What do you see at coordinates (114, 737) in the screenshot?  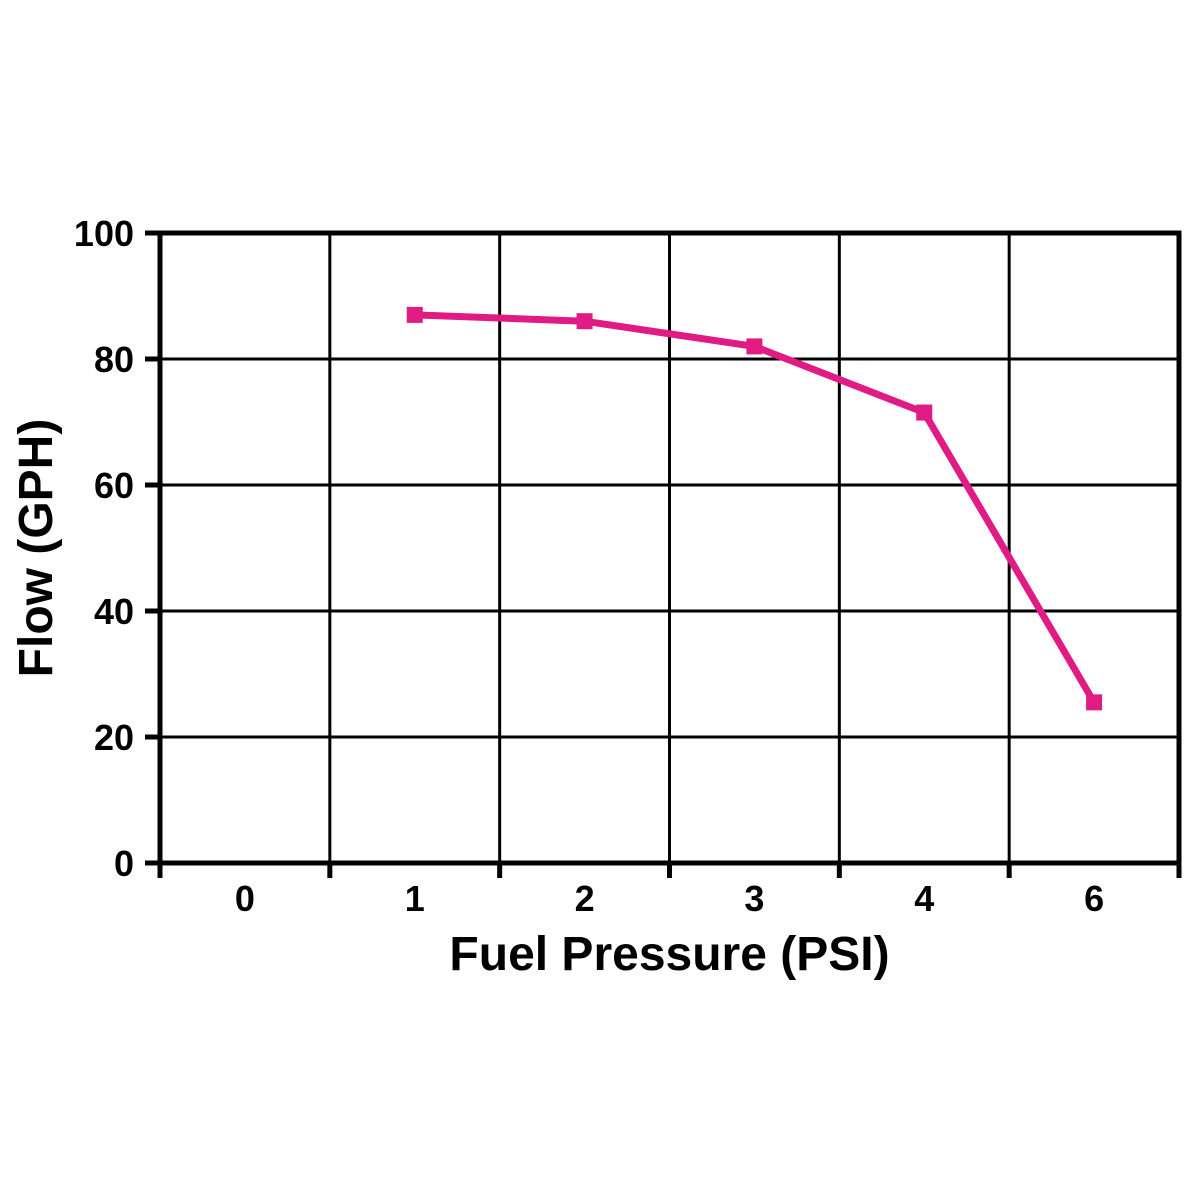 I see `y-tick-label: 20` at bounding box center [114, 737].